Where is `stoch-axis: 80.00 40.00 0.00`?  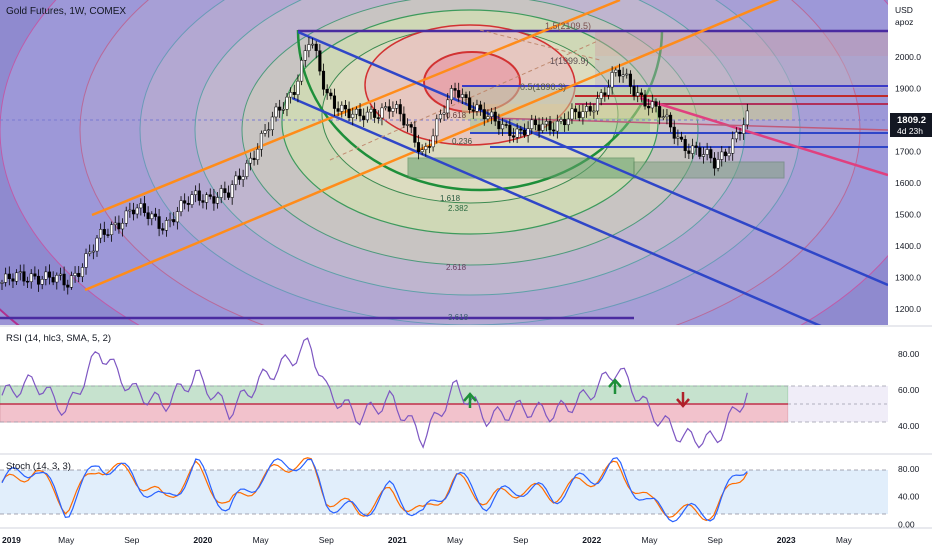
stoch-axis: 80.00 40.00 0.00 is located at coordinates (910, 492).